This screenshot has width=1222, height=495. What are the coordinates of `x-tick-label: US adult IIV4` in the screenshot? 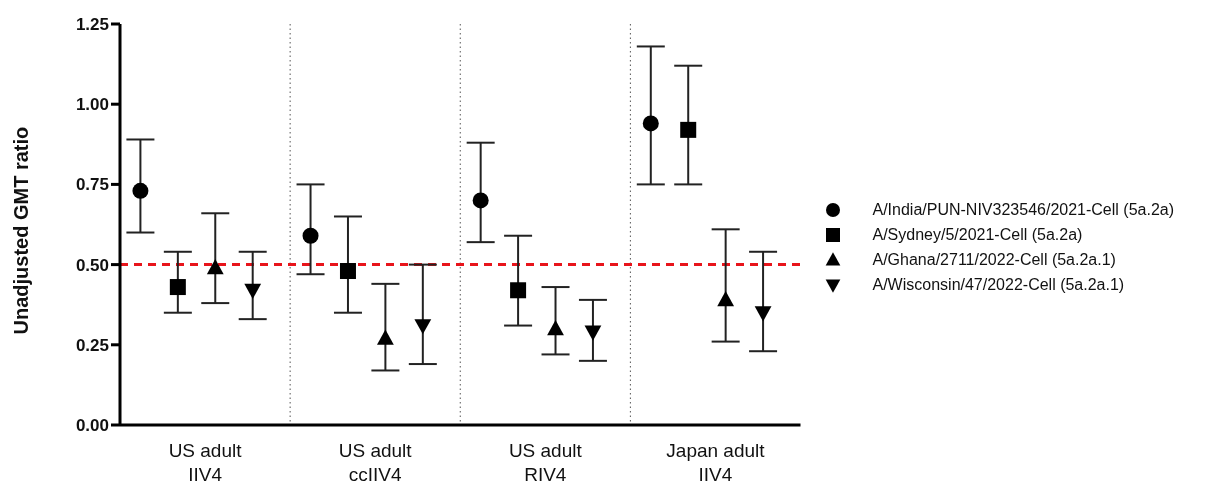 It's located at (205, 462).